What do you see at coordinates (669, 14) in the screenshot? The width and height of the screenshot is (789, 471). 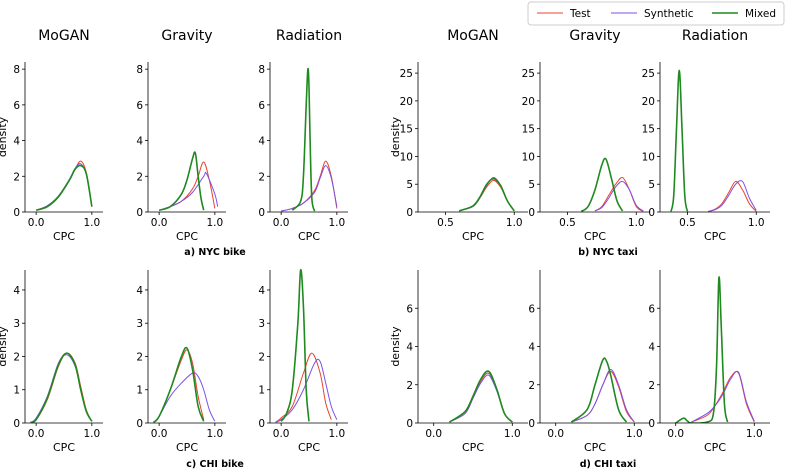 I see `legend-label-synthetic: Synthetic` at bounding box center [669, 14].